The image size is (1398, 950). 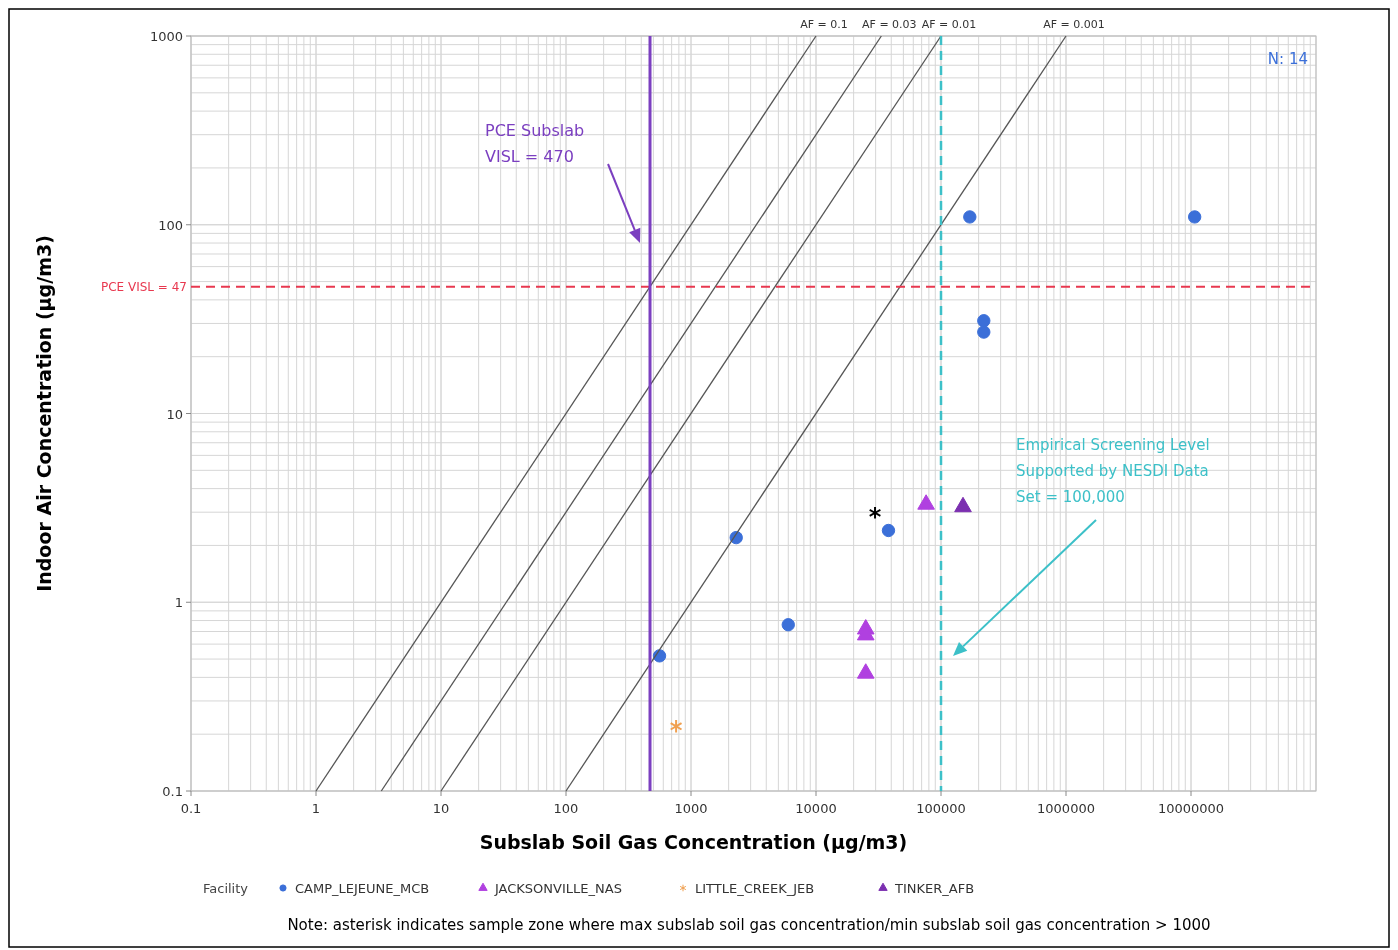 I want to click on y-tick-label: 100, so click(x=170, y=225).